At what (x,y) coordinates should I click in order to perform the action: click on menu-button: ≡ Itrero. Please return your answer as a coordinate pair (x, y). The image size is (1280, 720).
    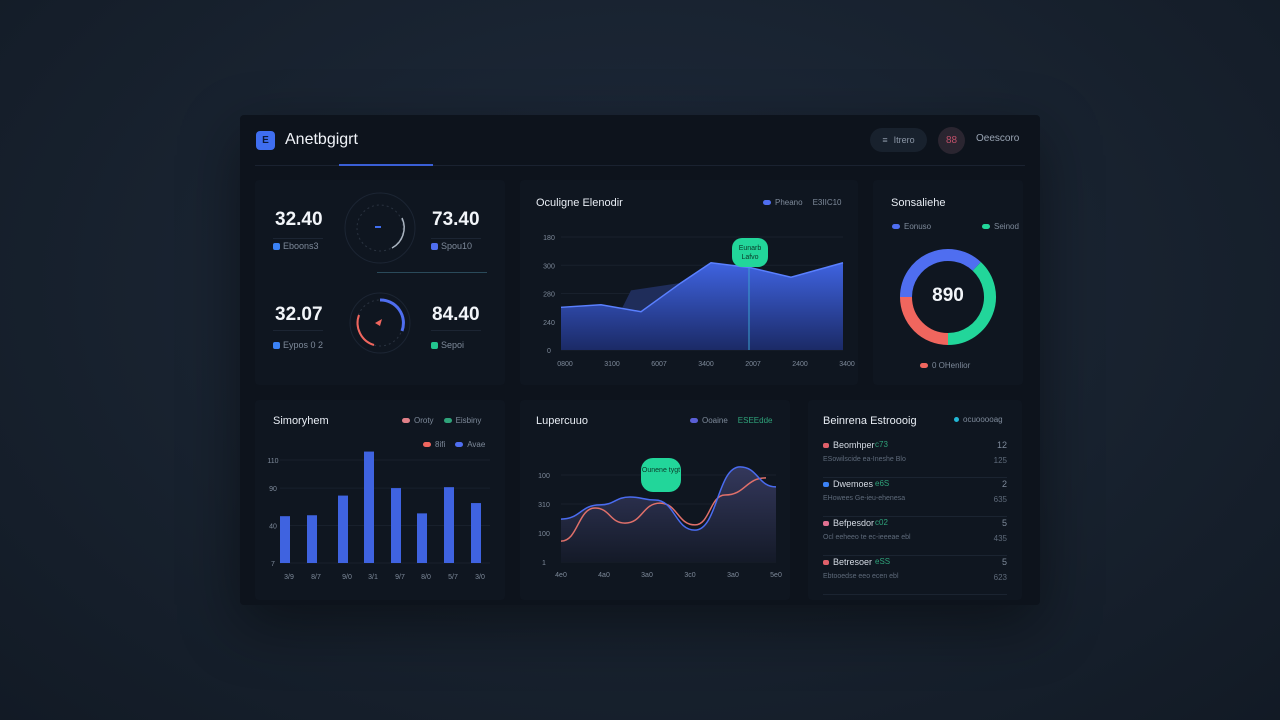
    Looking at the image, I should click on (898, 140).